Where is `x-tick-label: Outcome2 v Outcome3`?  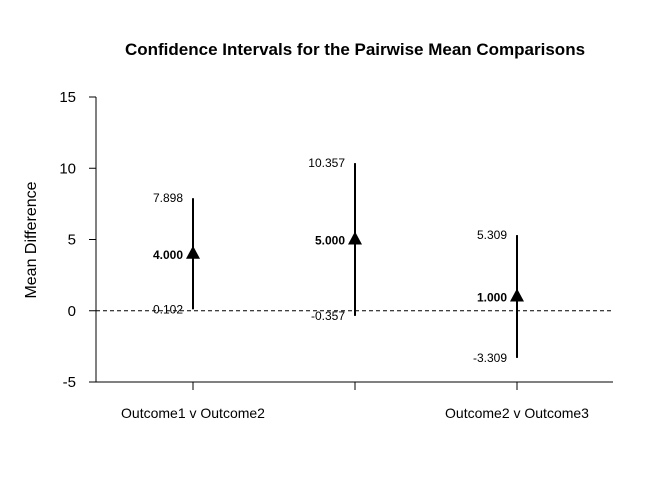 x-tick-label: Outcome2 v Outcome3 is located at coordinates (517, 413).